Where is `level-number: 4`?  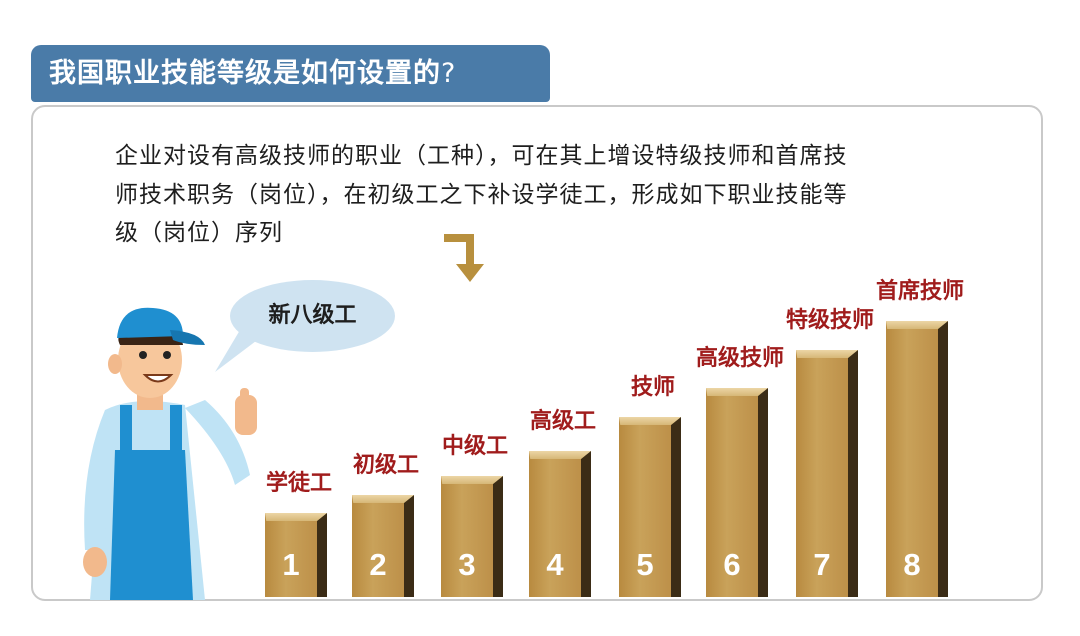 level-number: 4 is located at coordinates (555, 564).